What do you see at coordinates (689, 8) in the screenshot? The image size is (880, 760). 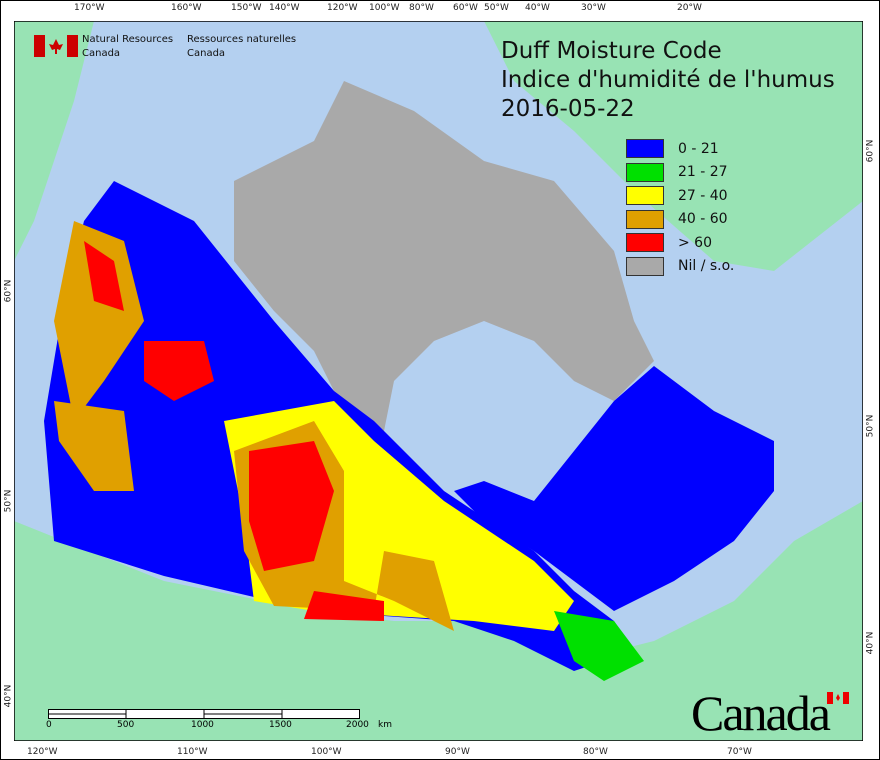 I see `tick-label: 20°W` at bounding box center [689, 8].